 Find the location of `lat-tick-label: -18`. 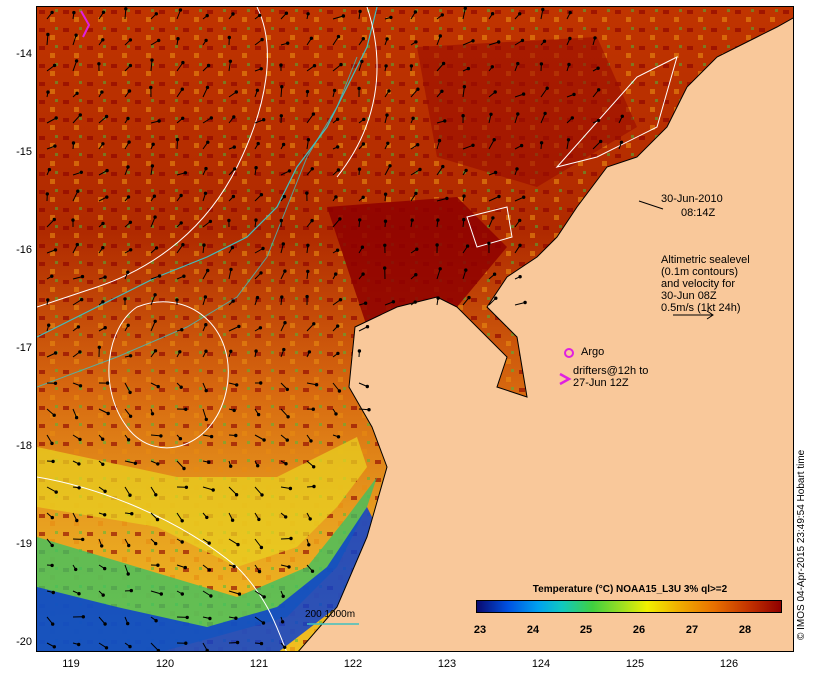

lat-tick-label: -18 is located at coordinates (24, 446).